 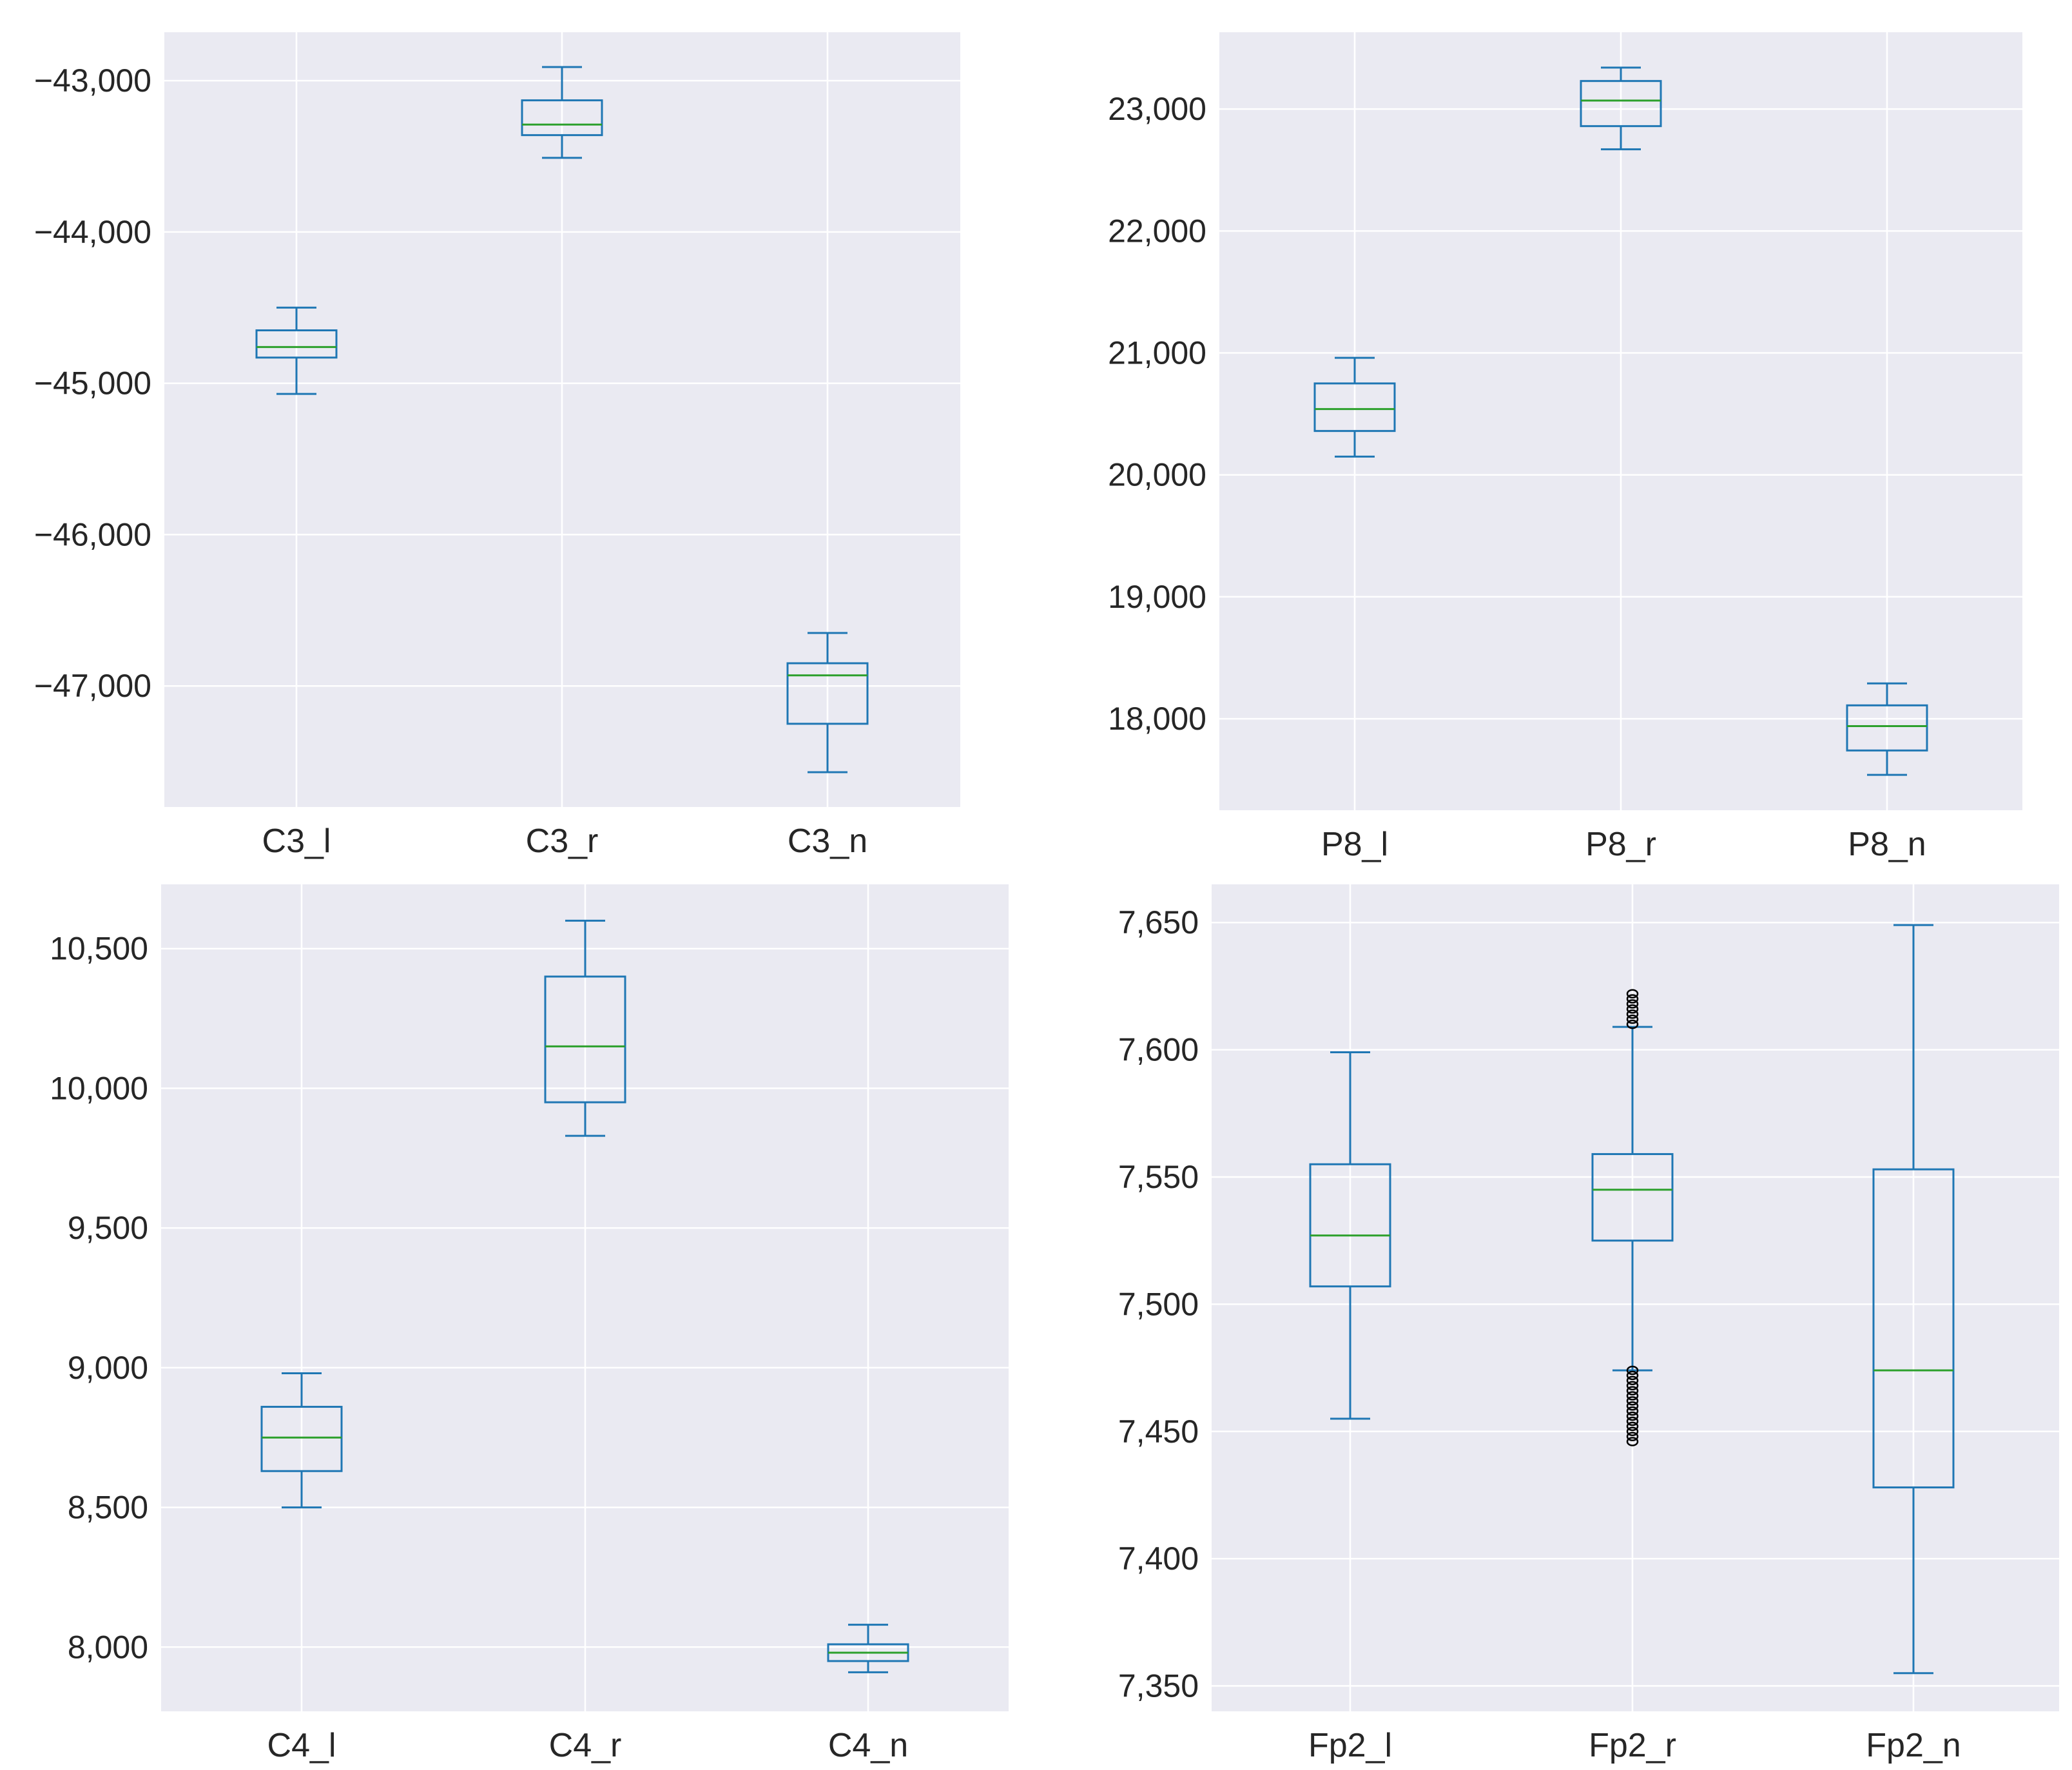 What do you see at coordinates (1632, 1745) in the screenshot?
I see `x-tick-label: Fp2_r` at bounding box center [1632, 1745].